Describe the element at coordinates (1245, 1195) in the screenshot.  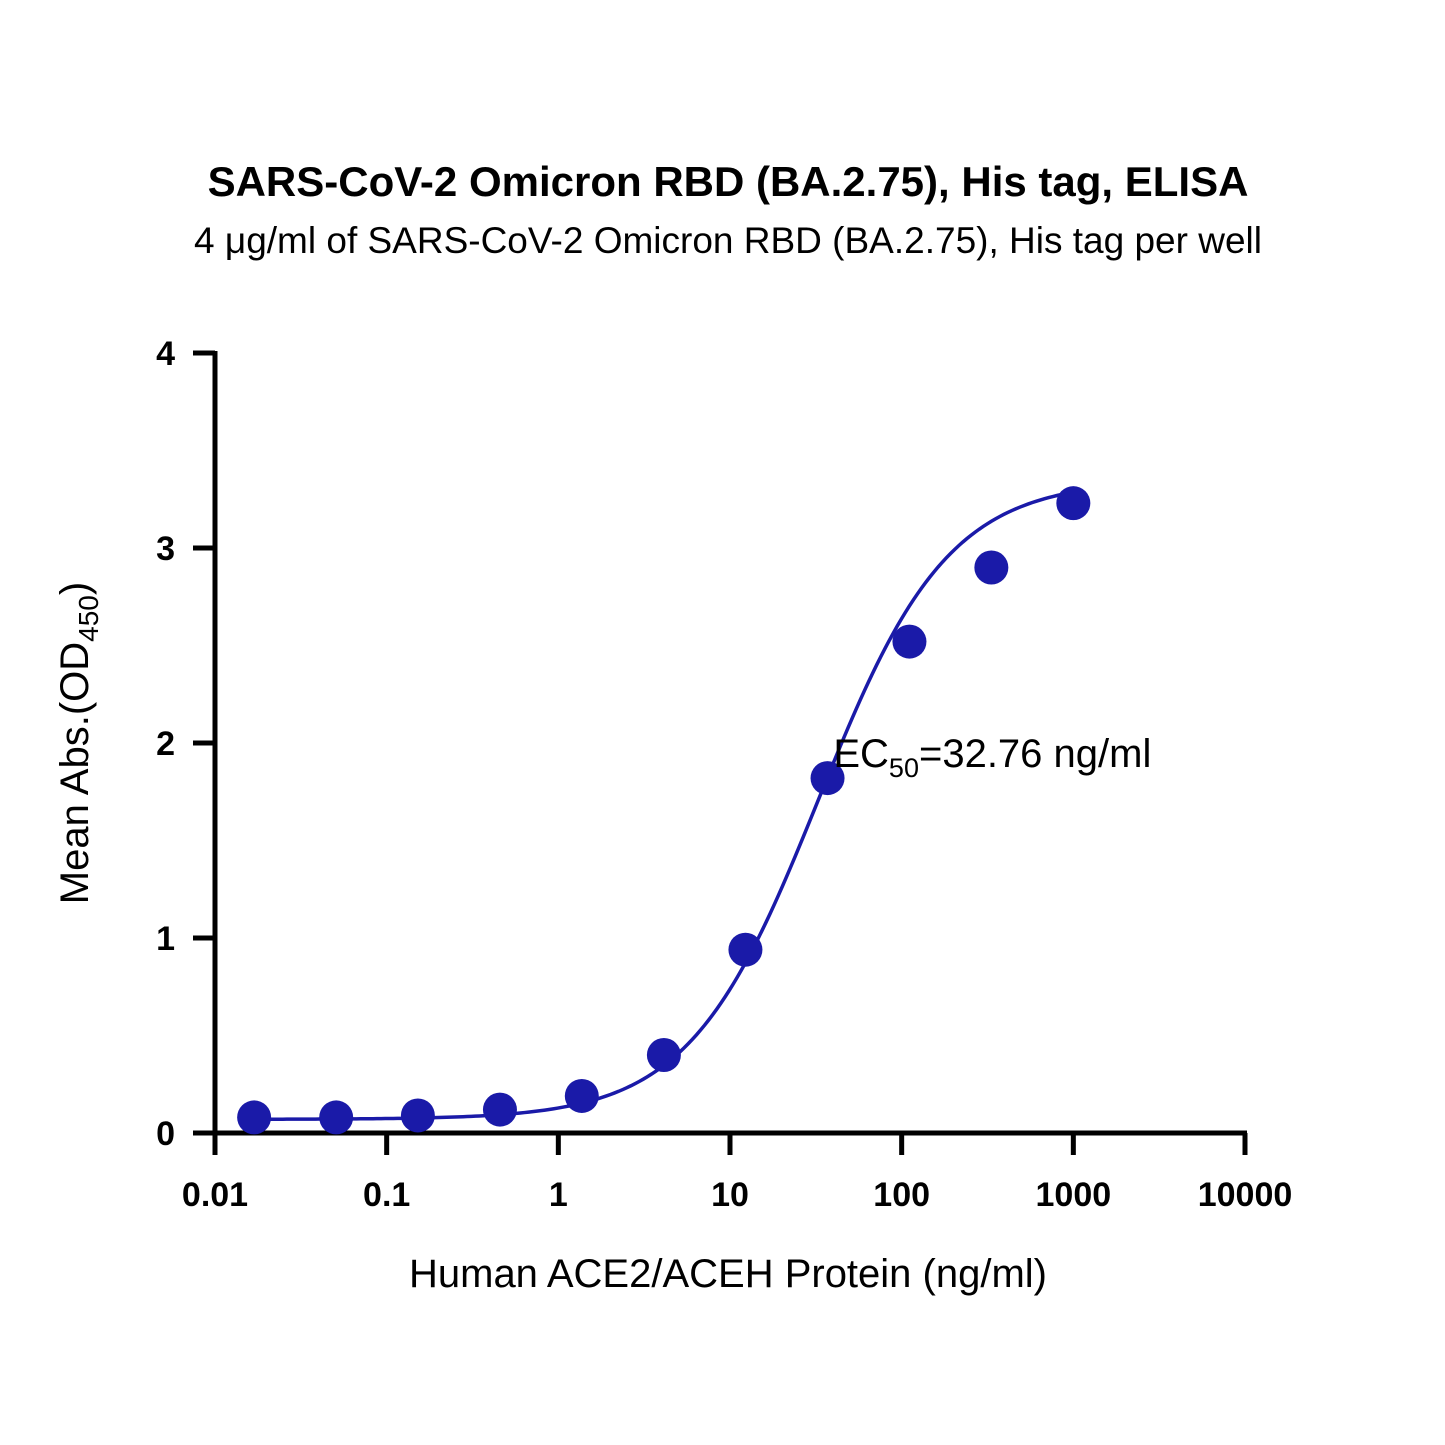
I see `x-tick-label: 10000` at that location.